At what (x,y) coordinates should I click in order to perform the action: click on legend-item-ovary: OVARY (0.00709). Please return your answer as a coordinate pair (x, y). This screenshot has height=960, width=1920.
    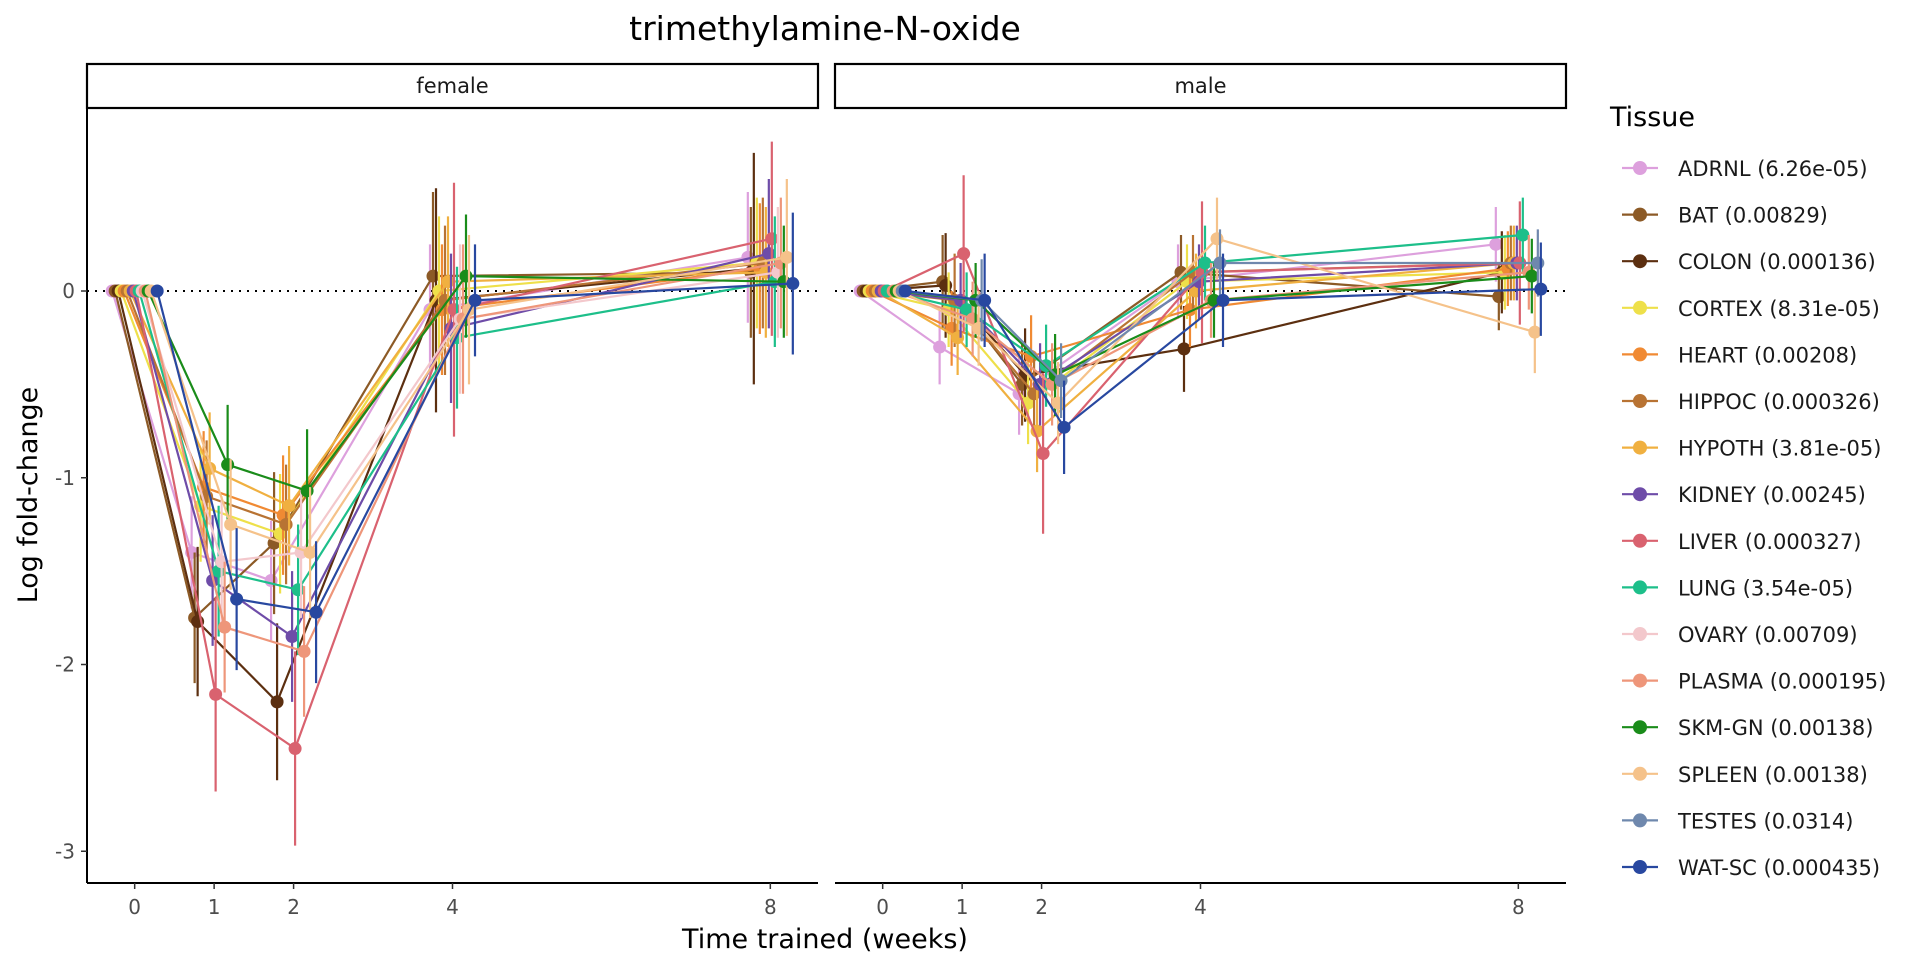
    Looking at the image, I should click on (1740, 635).